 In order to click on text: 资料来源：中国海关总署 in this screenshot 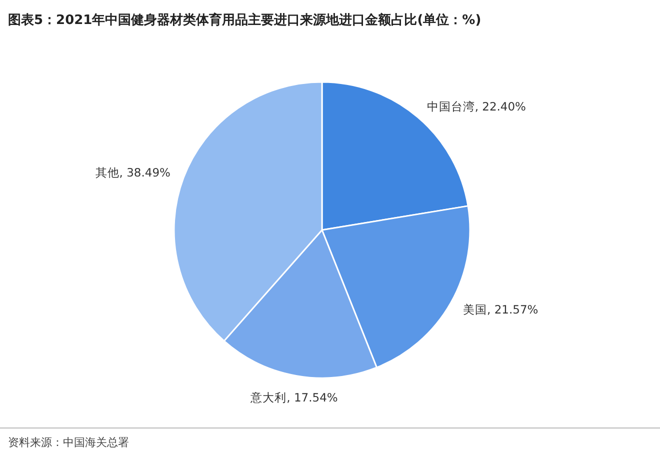, I will do `click(68, 442)`.